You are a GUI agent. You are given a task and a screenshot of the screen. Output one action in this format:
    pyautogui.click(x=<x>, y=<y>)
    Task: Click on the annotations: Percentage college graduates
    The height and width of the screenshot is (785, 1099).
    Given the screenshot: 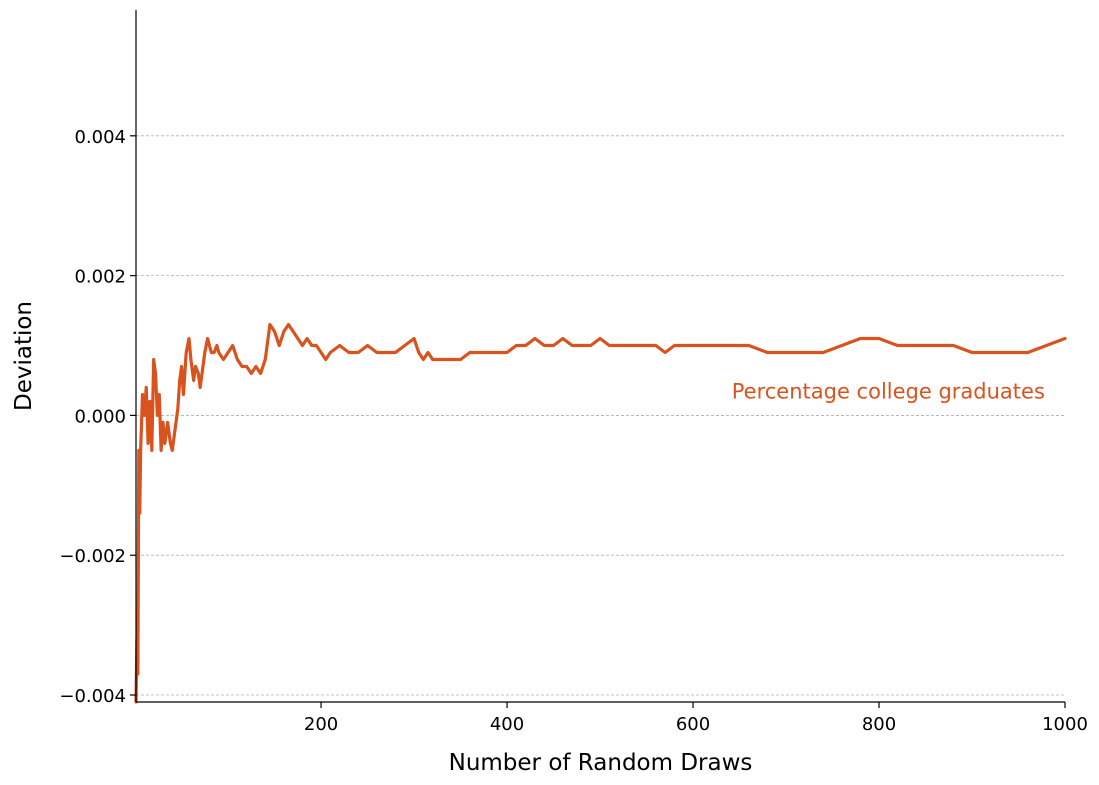 What is the action you would take?
    pyautogui.click(x=888, y=392)
    